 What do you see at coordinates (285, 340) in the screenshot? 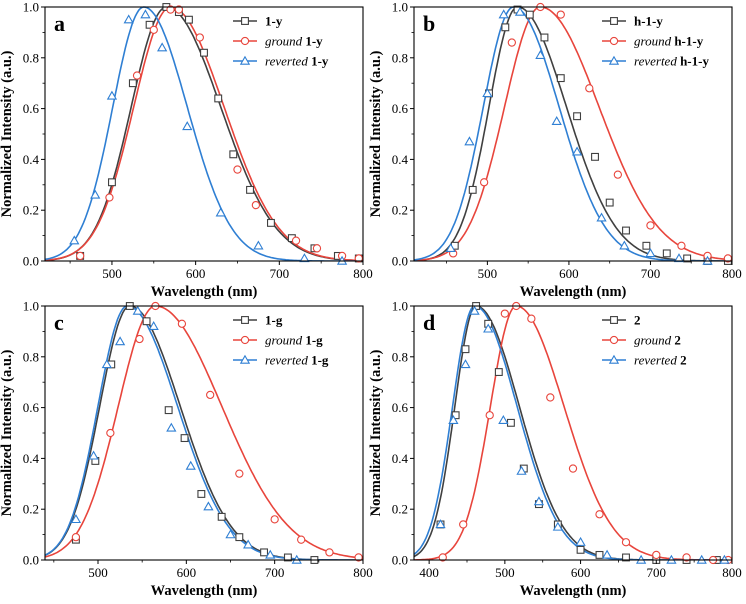
I see `legend-label-prefix: ground` at bounding box center [285, 340].